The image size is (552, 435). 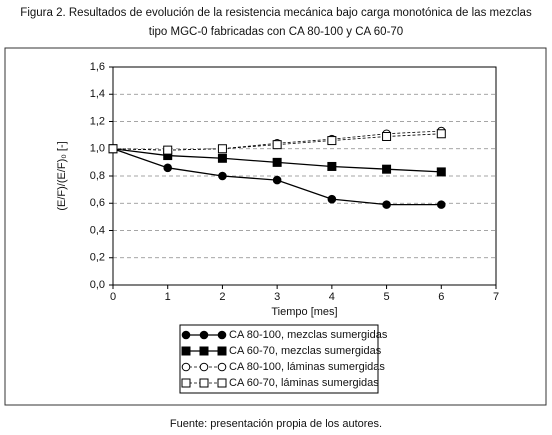 I want to click on x-tick-label: 1, so click(x=168, y=297).